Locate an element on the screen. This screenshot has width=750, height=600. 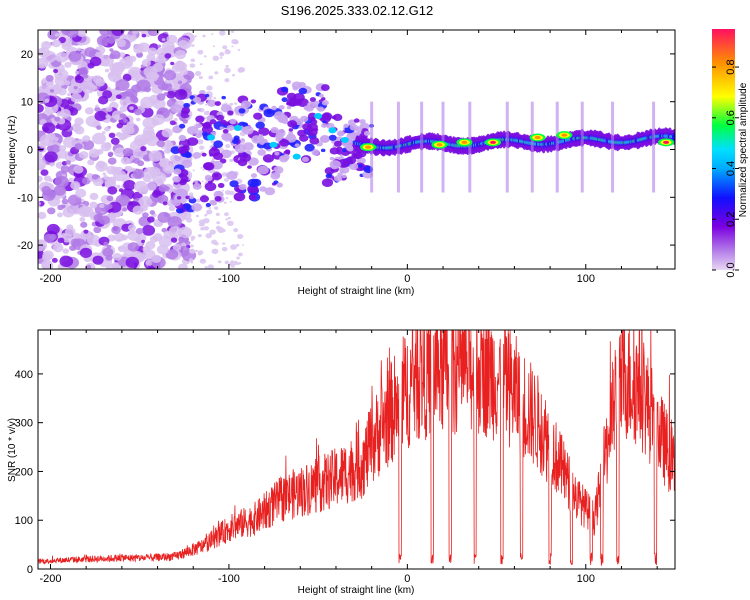
y-tick-label: 300 is located at coordinates (24, 424).